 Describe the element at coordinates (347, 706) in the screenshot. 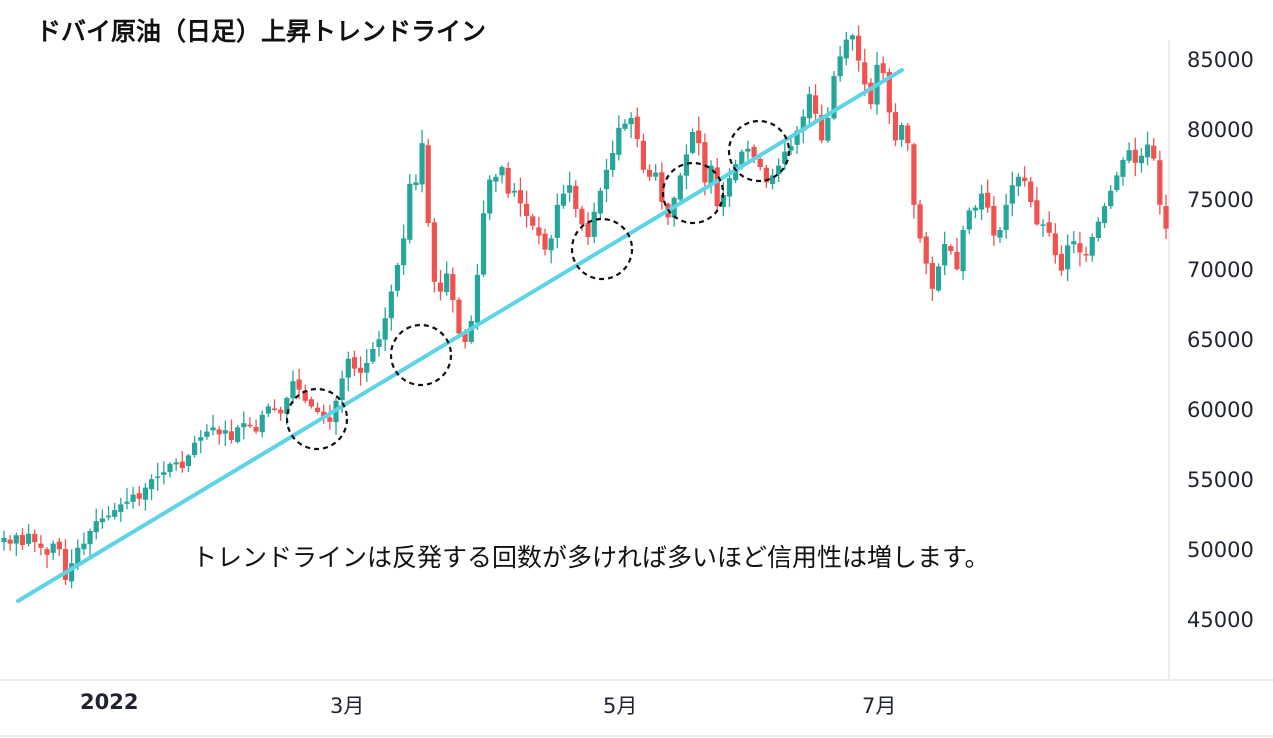

I see `time-tick-label: 3月` at that location.